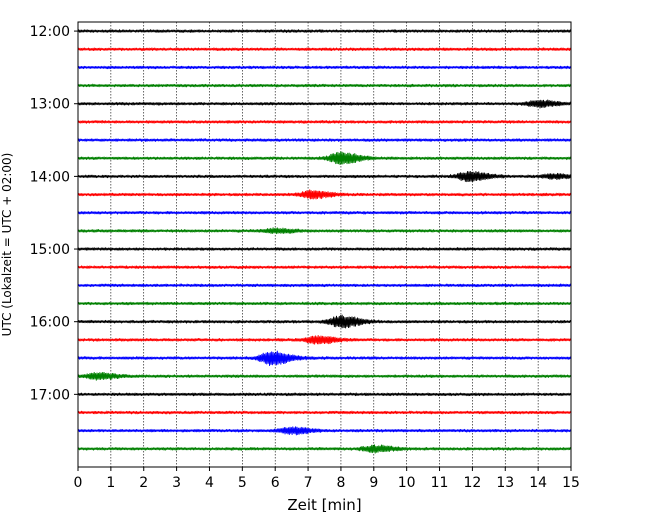 This screenshot has width=650, height=520. What do you see at coordinates (110, 483) in the screenshot?
I see `x-tick-label: 1` at bounding box center [110, 483].